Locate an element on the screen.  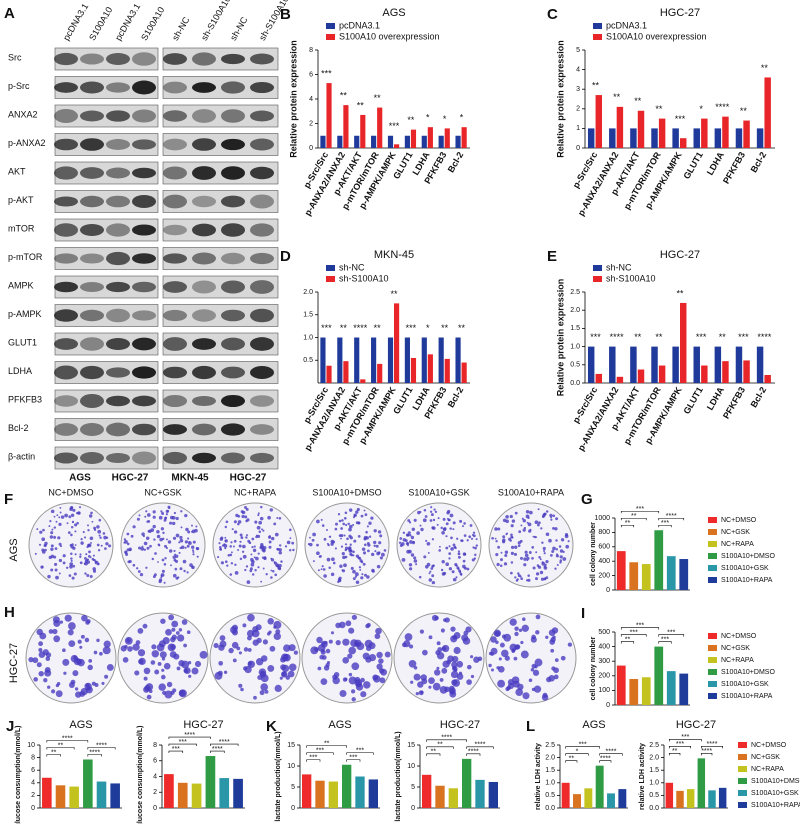
plate-row-label: AGS is located at coordinates (14, 549).